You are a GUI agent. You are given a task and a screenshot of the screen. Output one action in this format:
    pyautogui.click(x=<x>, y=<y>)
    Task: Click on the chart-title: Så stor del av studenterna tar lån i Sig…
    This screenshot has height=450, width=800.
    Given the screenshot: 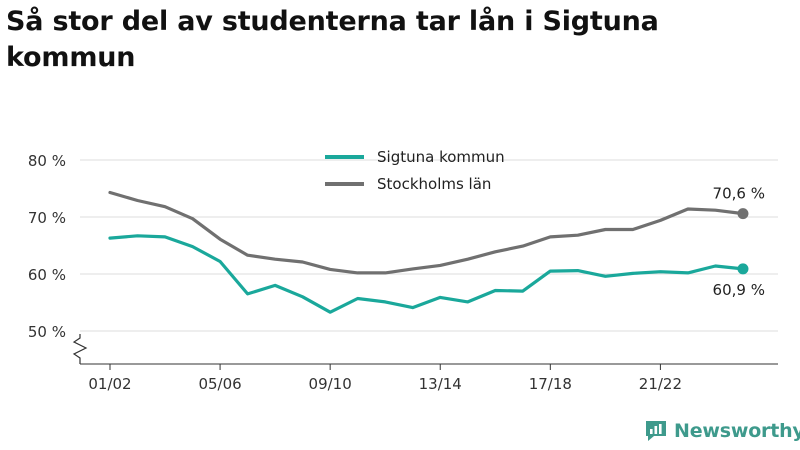 What is the action you would take?
    pyautogui.click(x=332, y=39)
    